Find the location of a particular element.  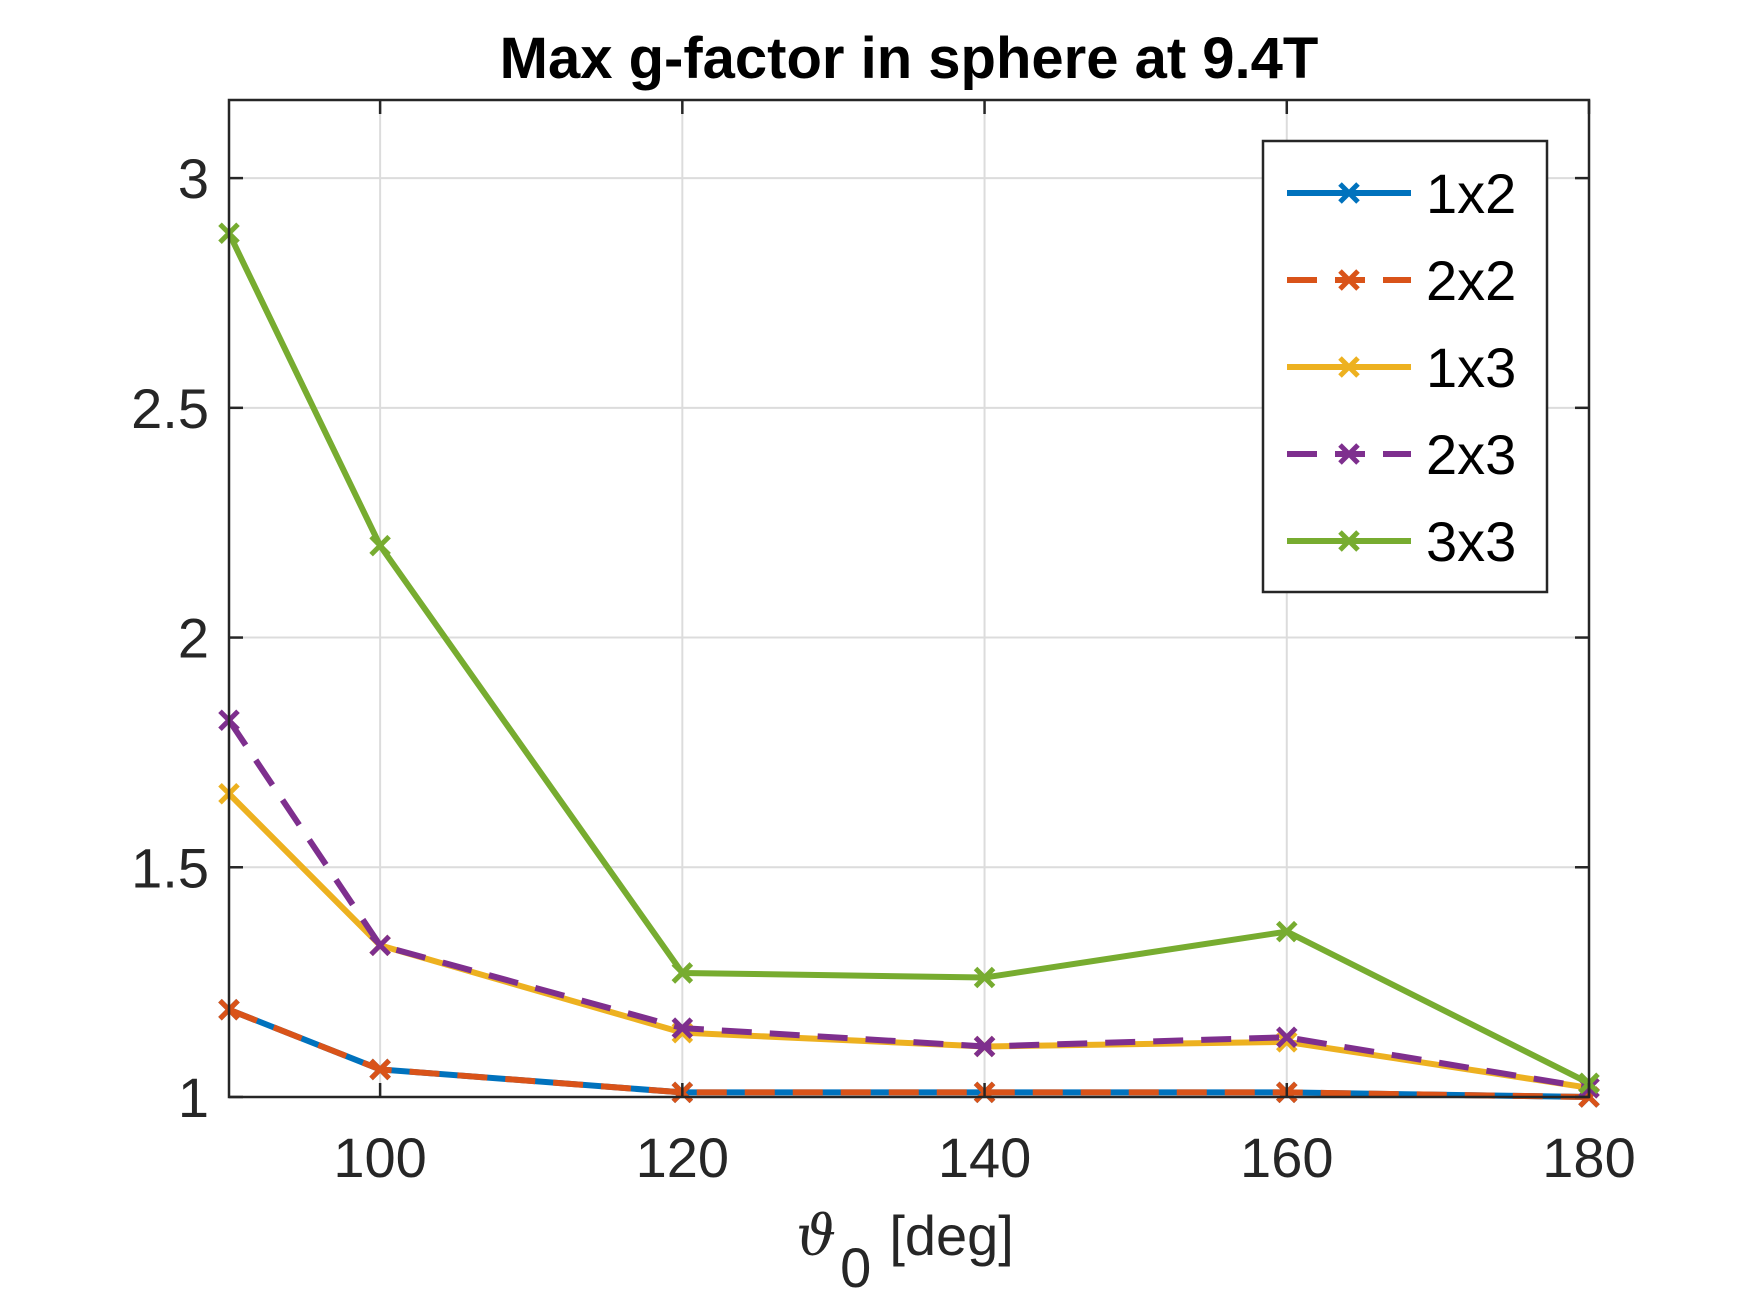

x-axis-label-unit: [deg] is located at coordinates (951, 1235).